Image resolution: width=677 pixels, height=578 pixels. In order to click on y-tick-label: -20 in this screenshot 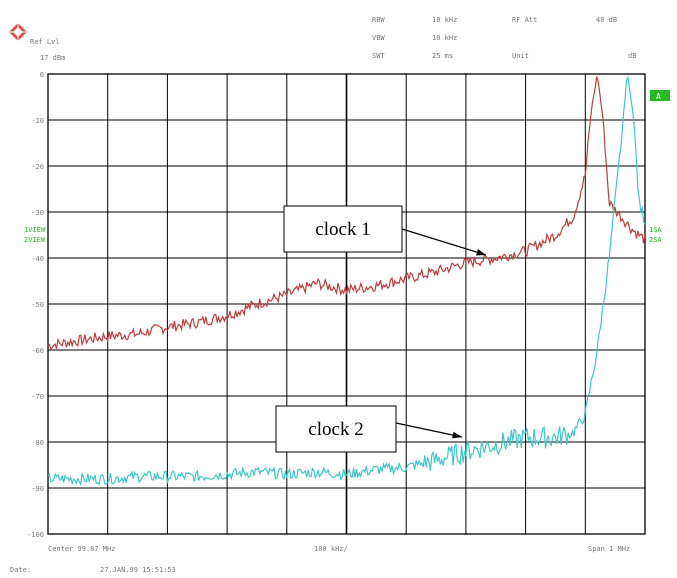, I will do `click(37, 167)`.